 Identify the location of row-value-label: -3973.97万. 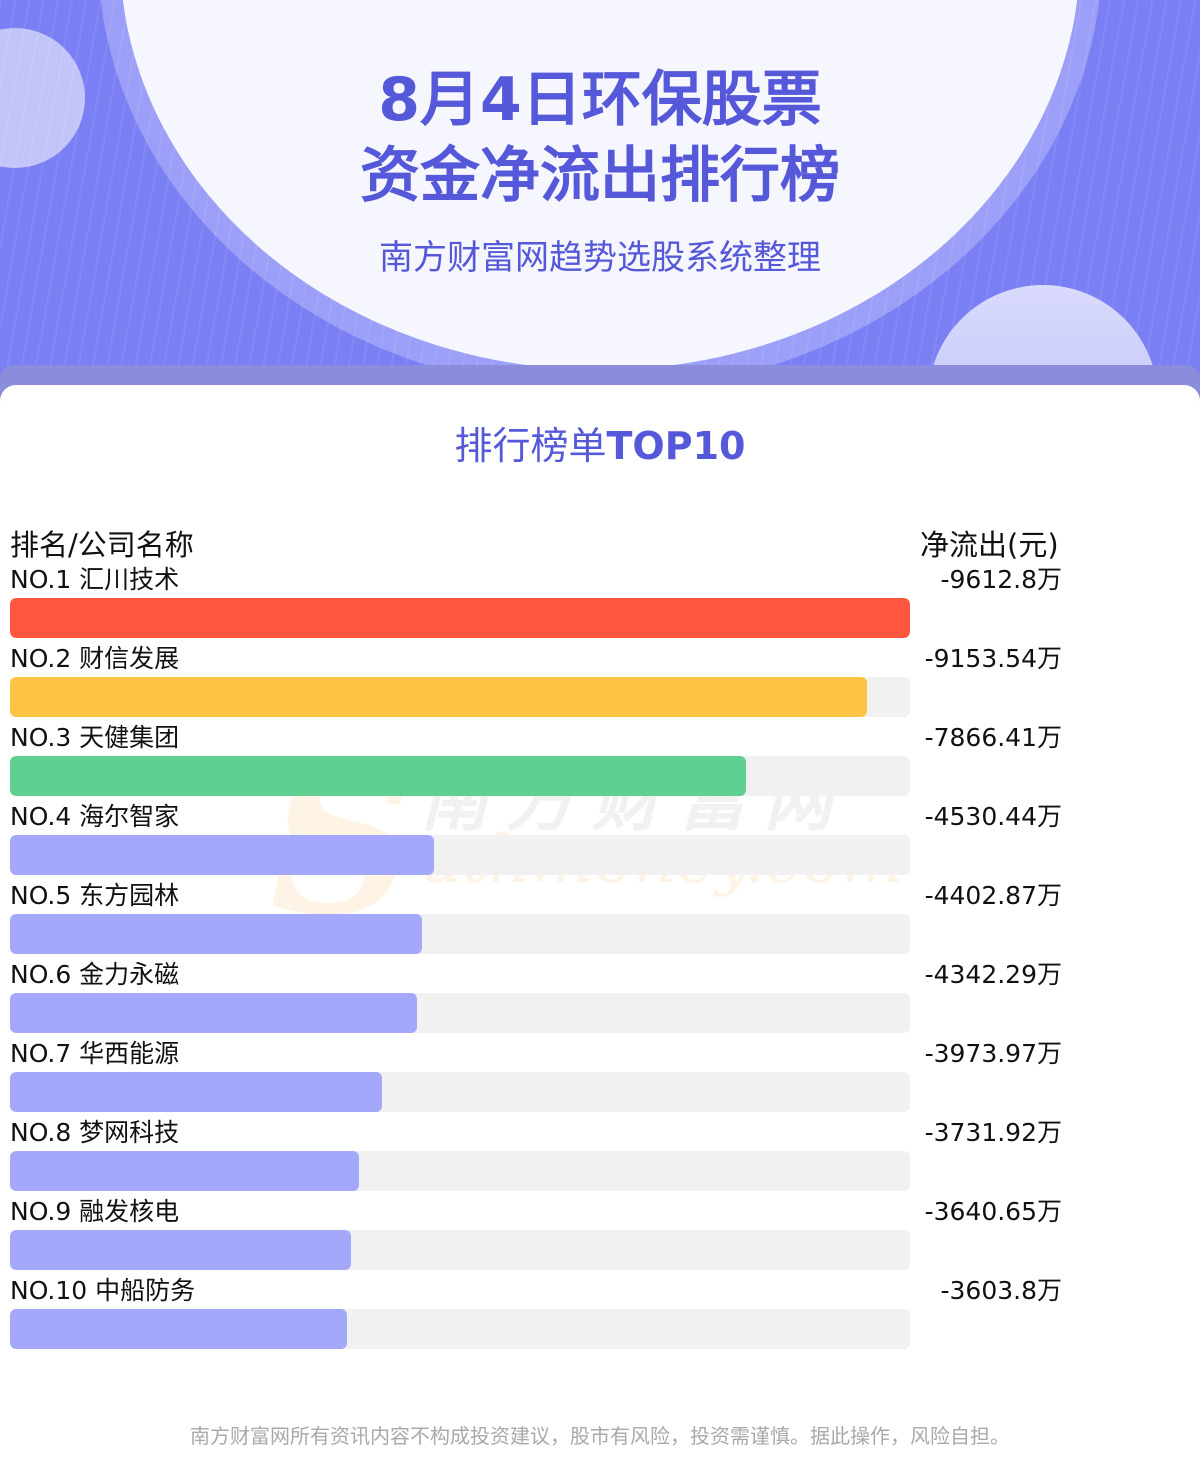
(993, 1053).